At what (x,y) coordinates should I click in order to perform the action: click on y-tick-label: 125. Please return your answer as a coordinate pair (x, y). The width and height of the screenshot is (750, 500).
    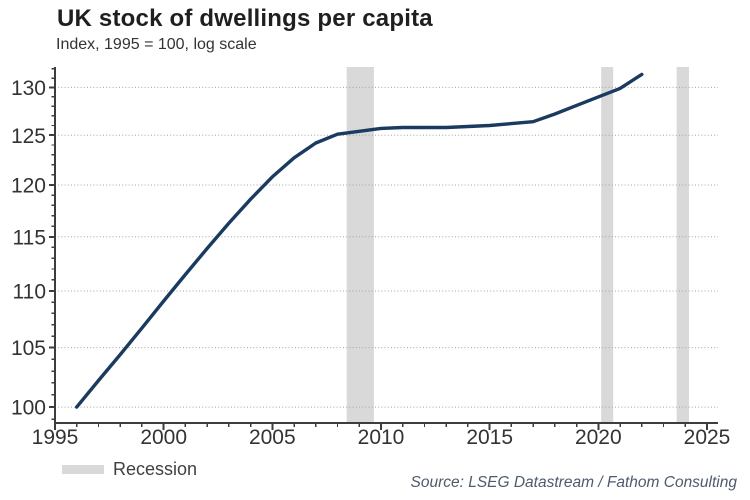
    Looking at the image, I should click on (28, 136).